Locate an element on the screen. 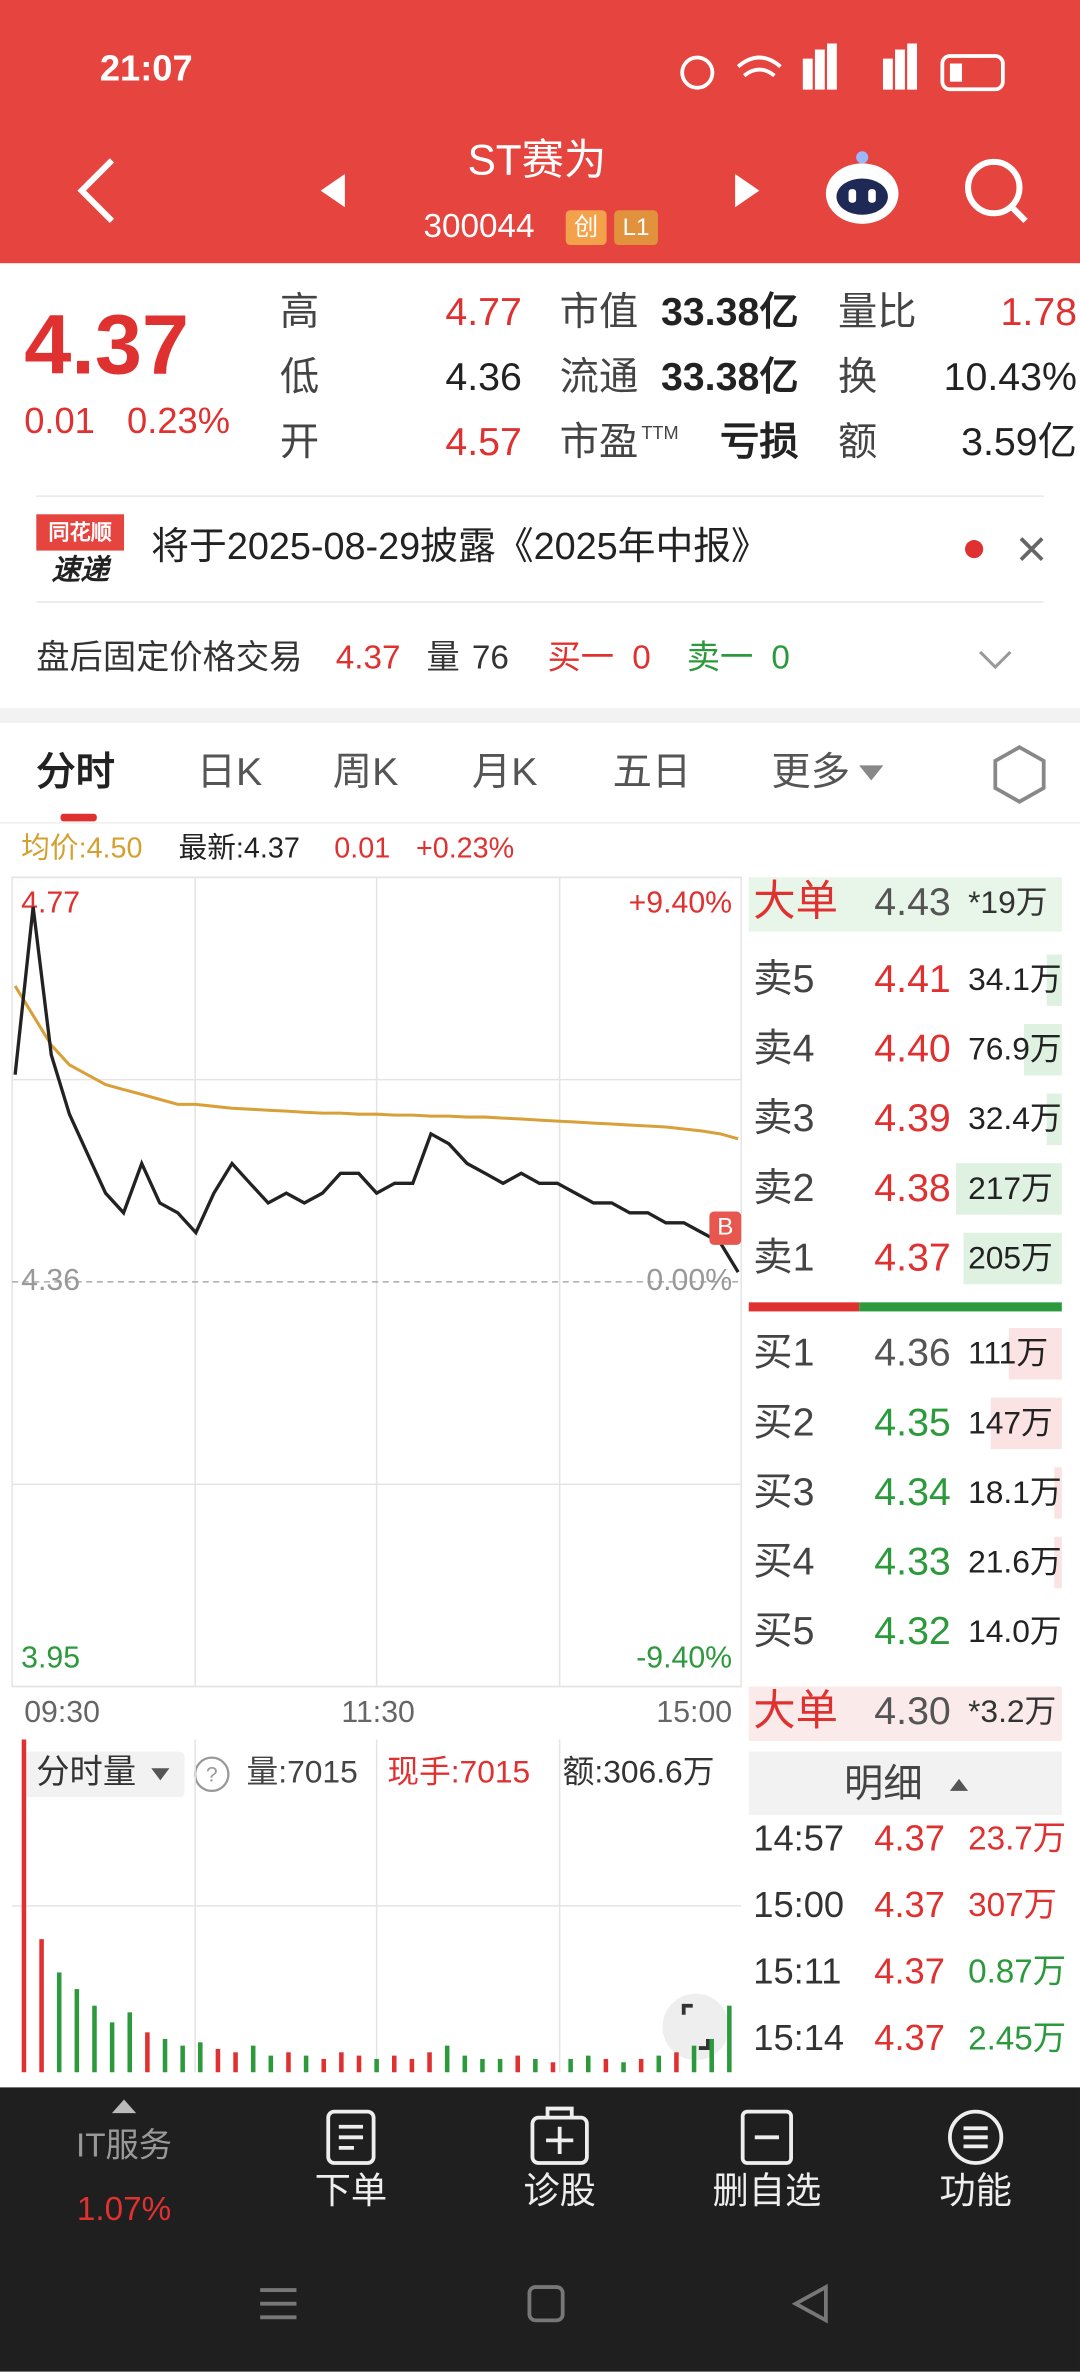 This screenshot has height=2379, width=1080. y-tick-label: 3.95 is located at coordinates (50, 1657).